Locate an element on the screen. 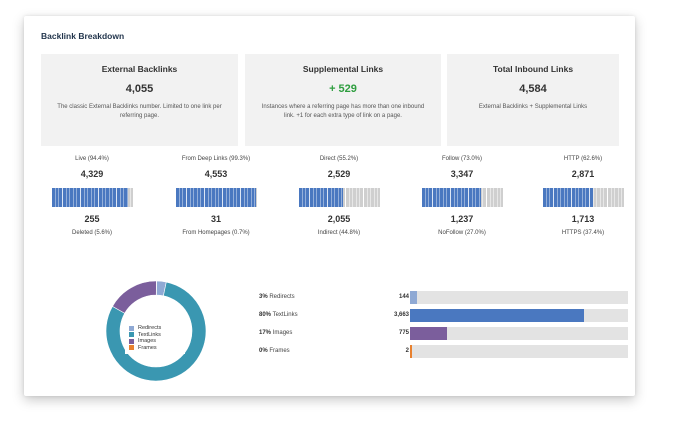  metric-bottom-label: From Homepages (0.7%) is located at coordinates (216, 233).